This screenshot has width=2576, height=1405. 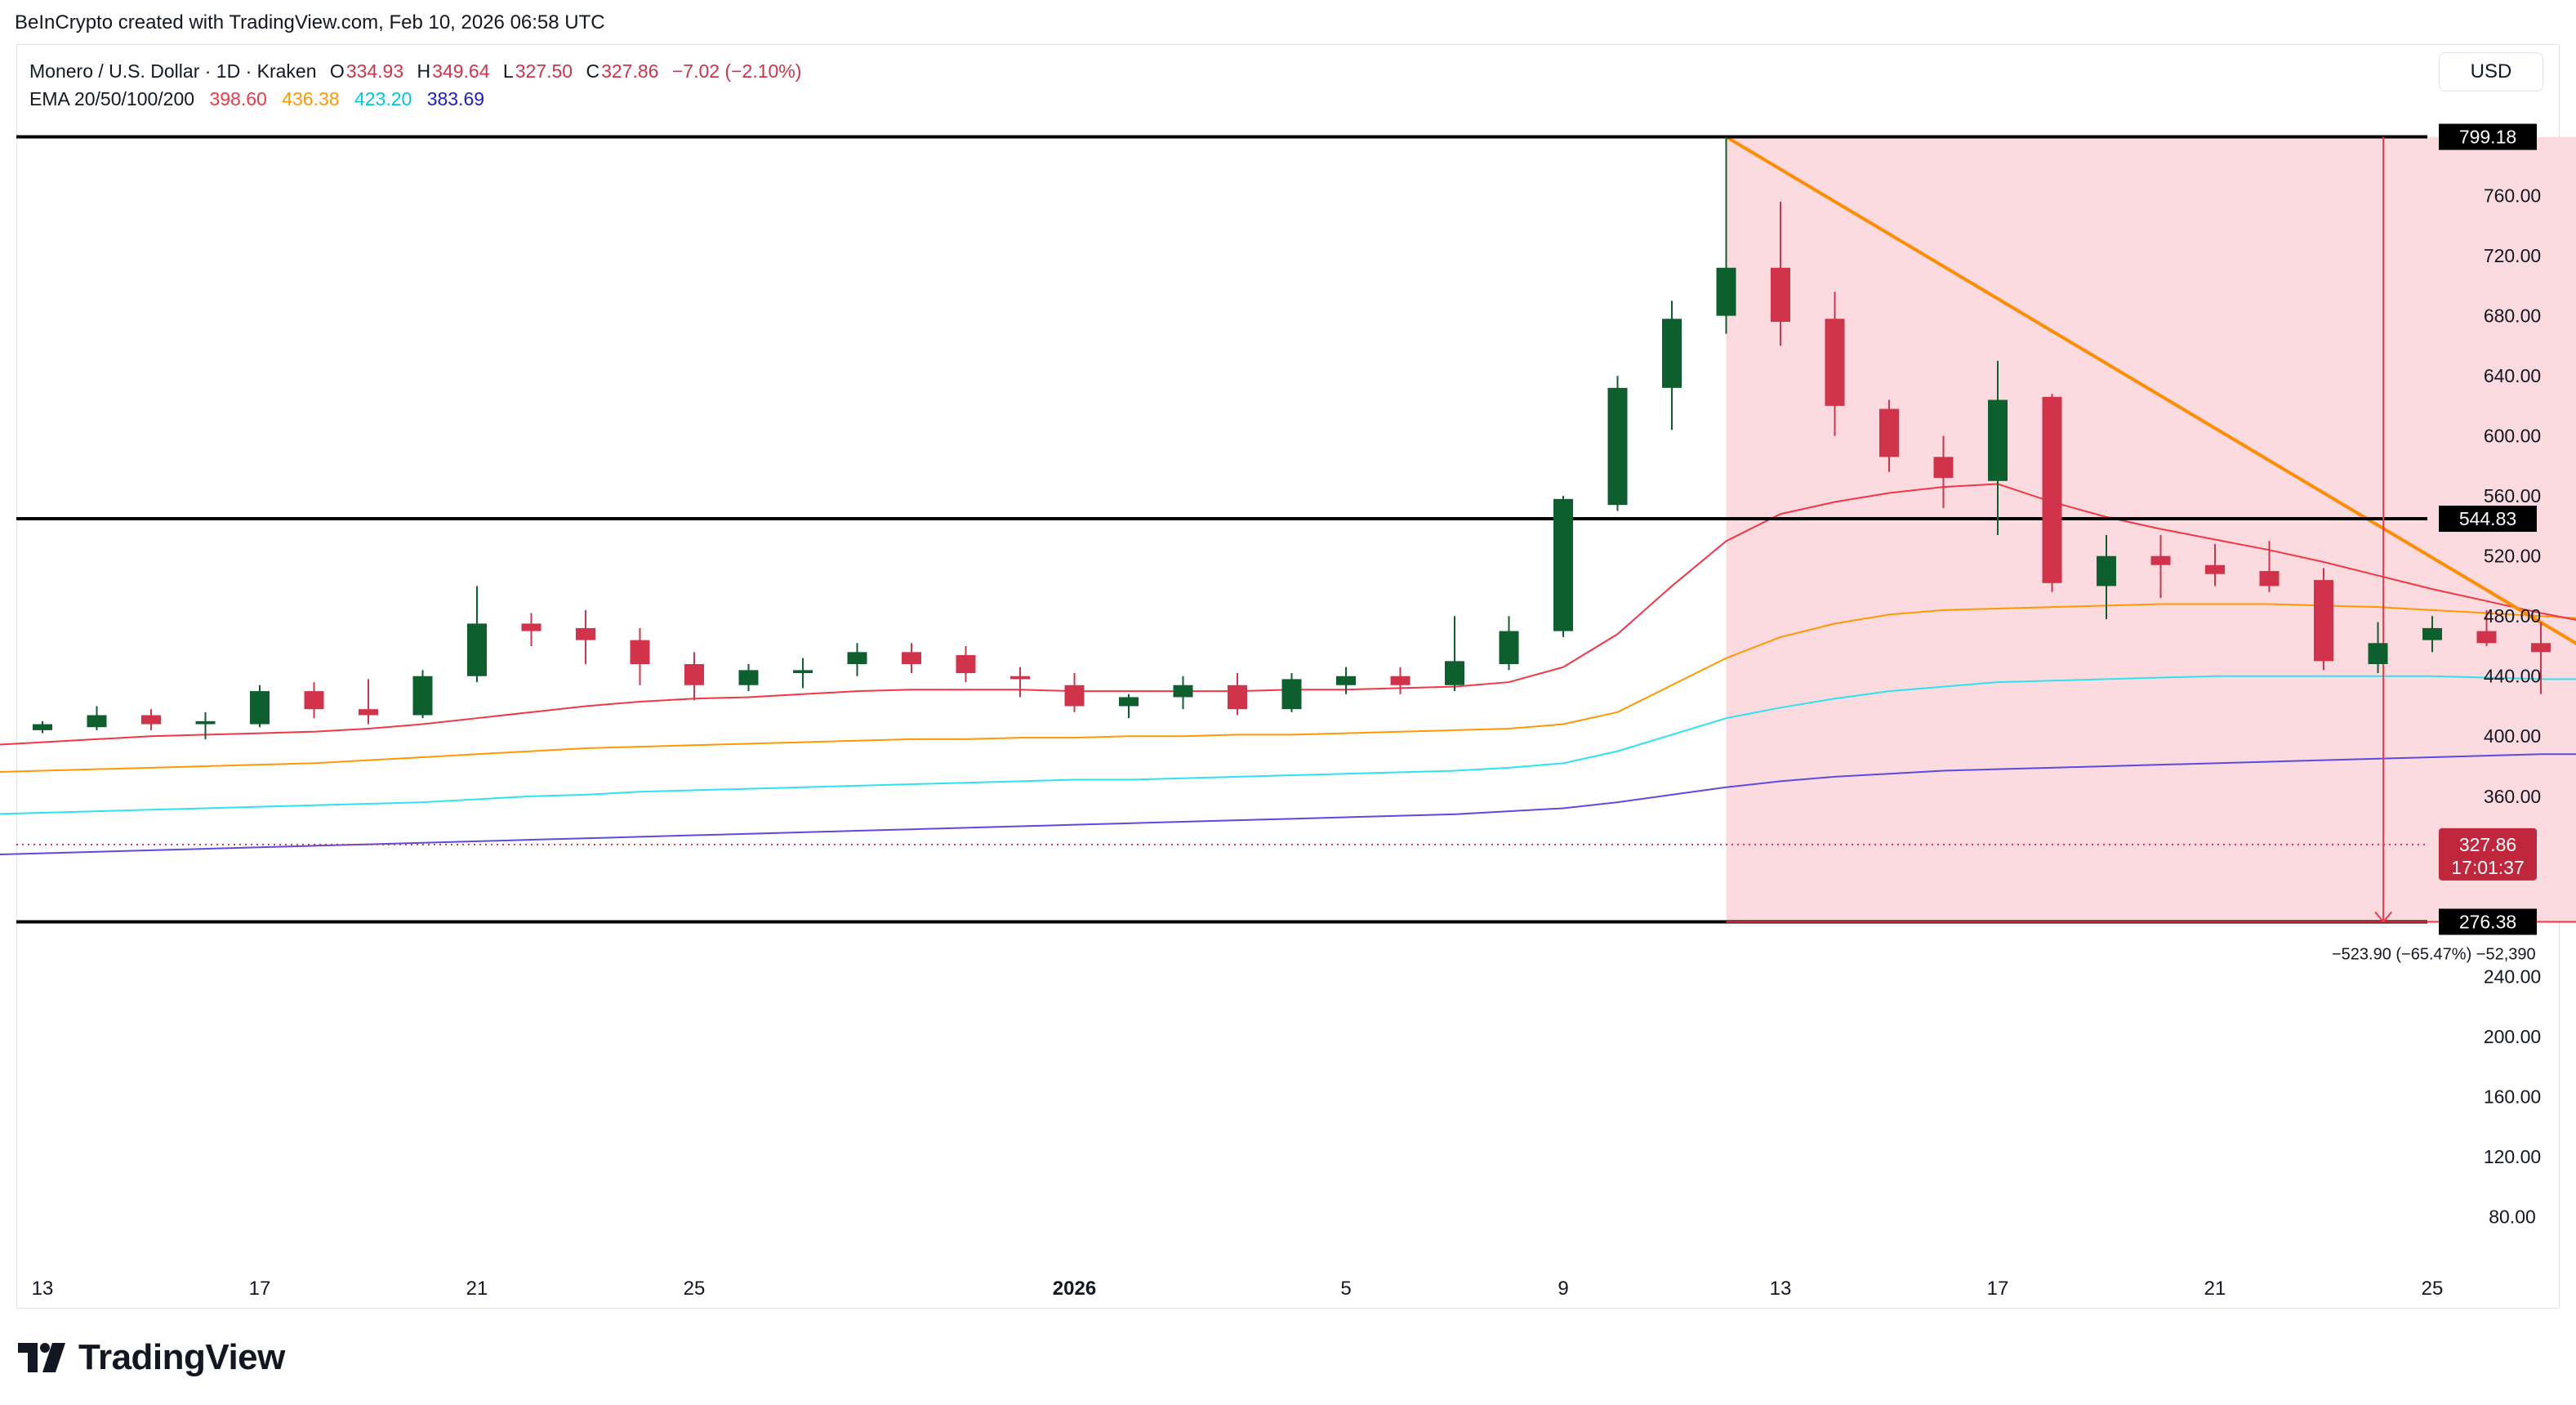 What do you see at coordinates (1781, 1289) in the screenshot?
I see `x-tick-label: 13` at bounding box center [1781, 1289].